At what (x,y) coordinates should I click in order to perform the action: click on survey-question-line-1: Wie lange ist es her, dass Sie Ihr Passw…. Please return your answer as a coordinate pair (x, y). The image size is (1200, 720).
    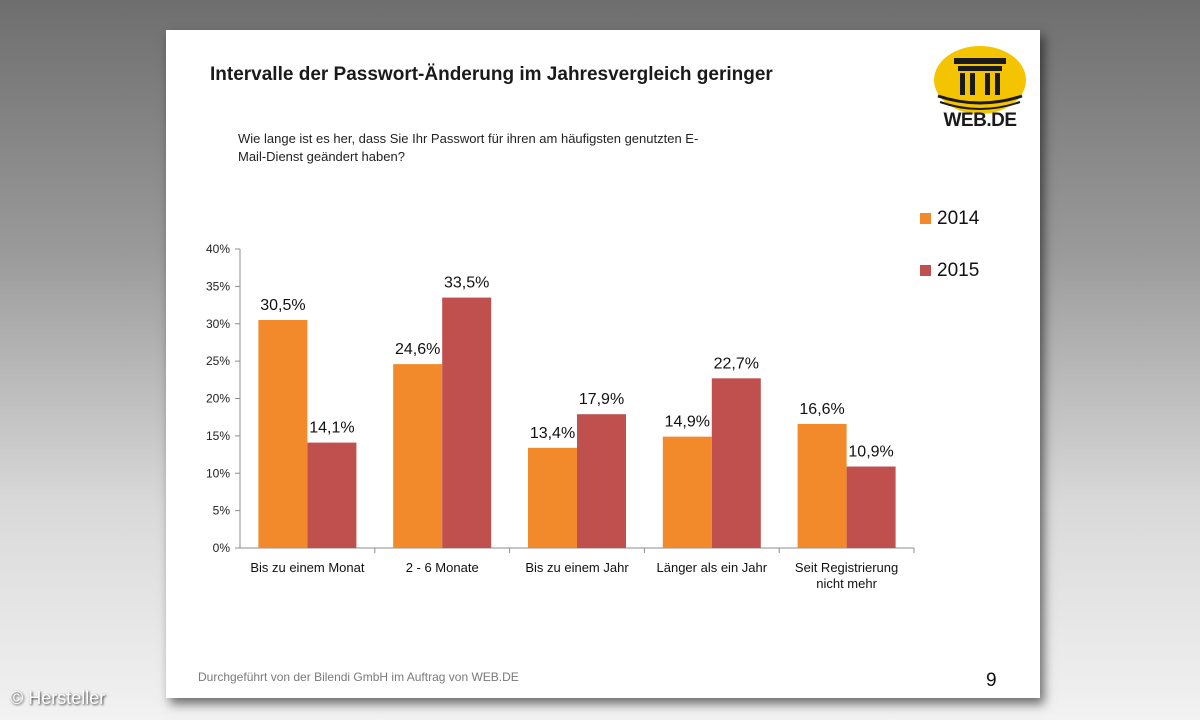
    Looking at the image, I should click on (468, 138).